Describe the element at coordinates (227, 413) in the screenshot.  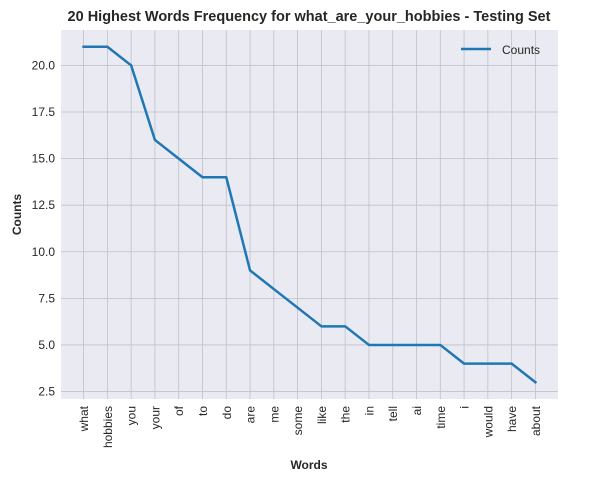
I see `x-tick-label: do` at that location.